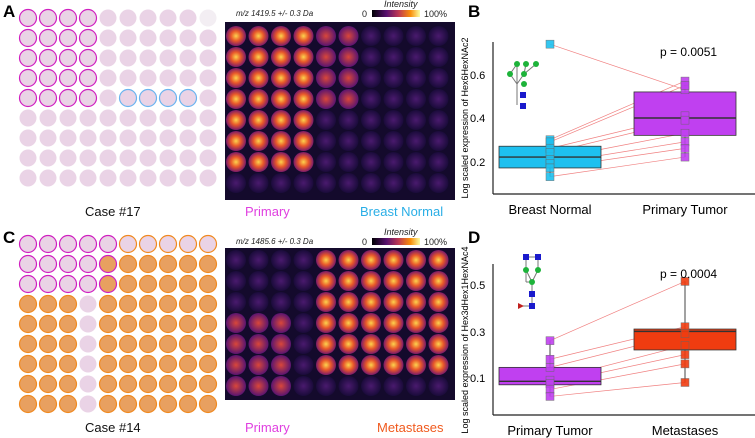  What do you see at coordinates (478, 119) in the screenshot?
I see `y-tick-label: 0.4` at bounding box center [478, 119].